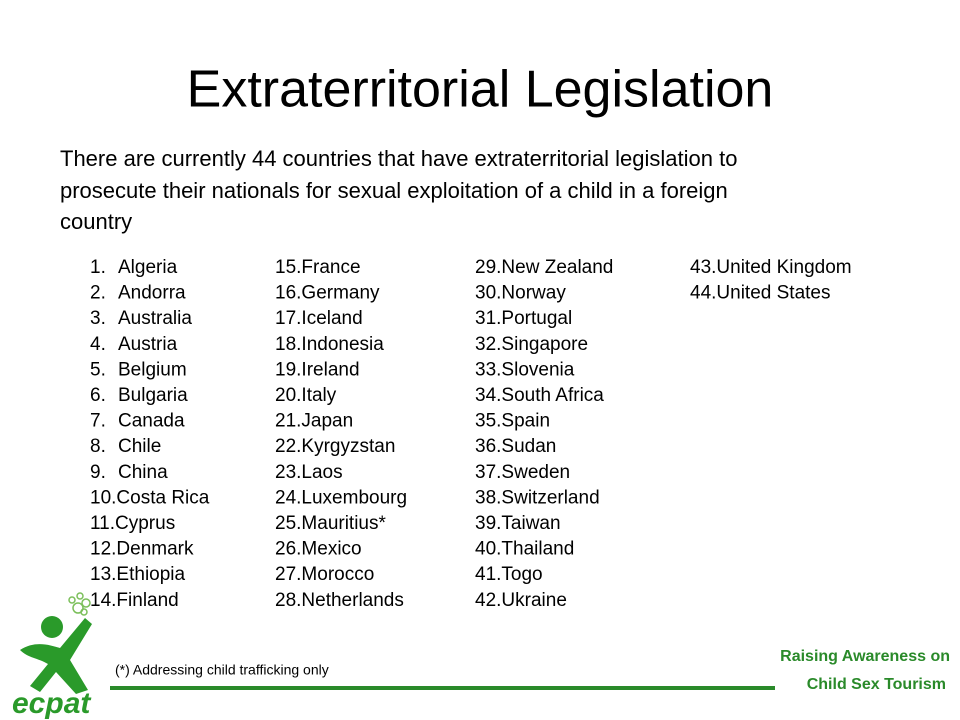  Describe the element at coordinates (152, 369) in the screenshot. I see `item-name: Belgium` at that location.